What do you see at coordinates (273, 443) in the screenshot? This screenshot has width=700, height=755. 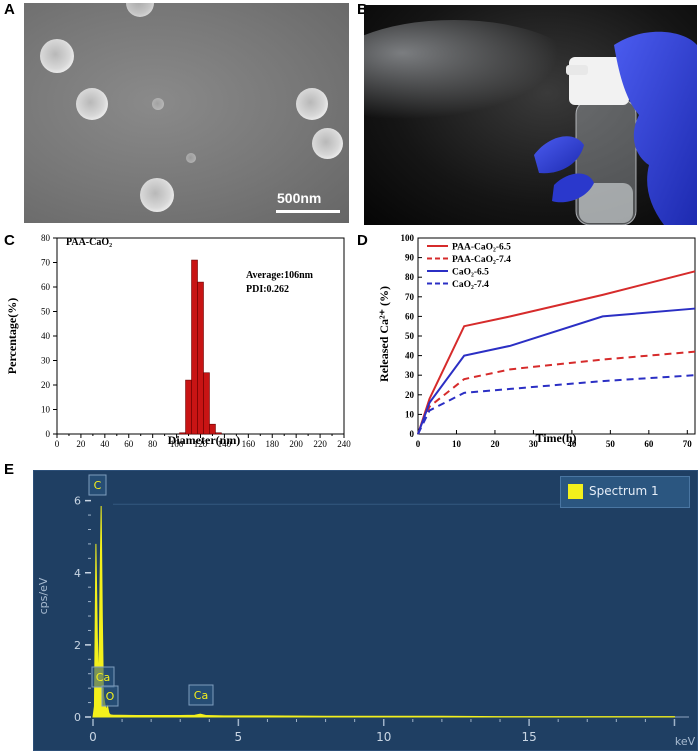 I see `x-tick-label: 180` at bounding box center [273, 443].